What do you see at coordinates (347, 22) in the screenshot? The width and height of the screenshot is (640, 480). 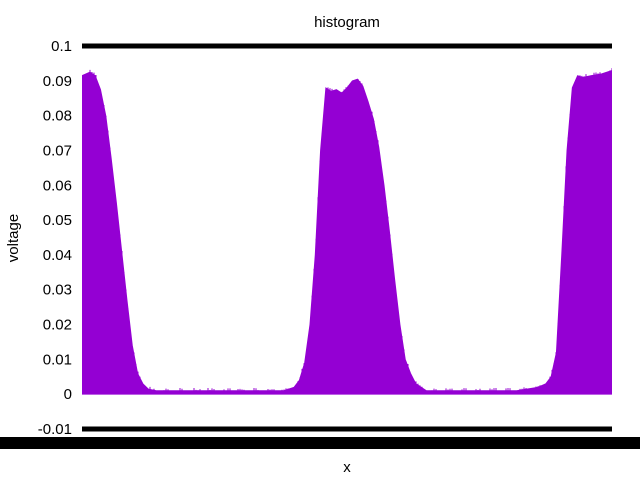 I see `chart-title: histogram` at bounding box center [347, 22].